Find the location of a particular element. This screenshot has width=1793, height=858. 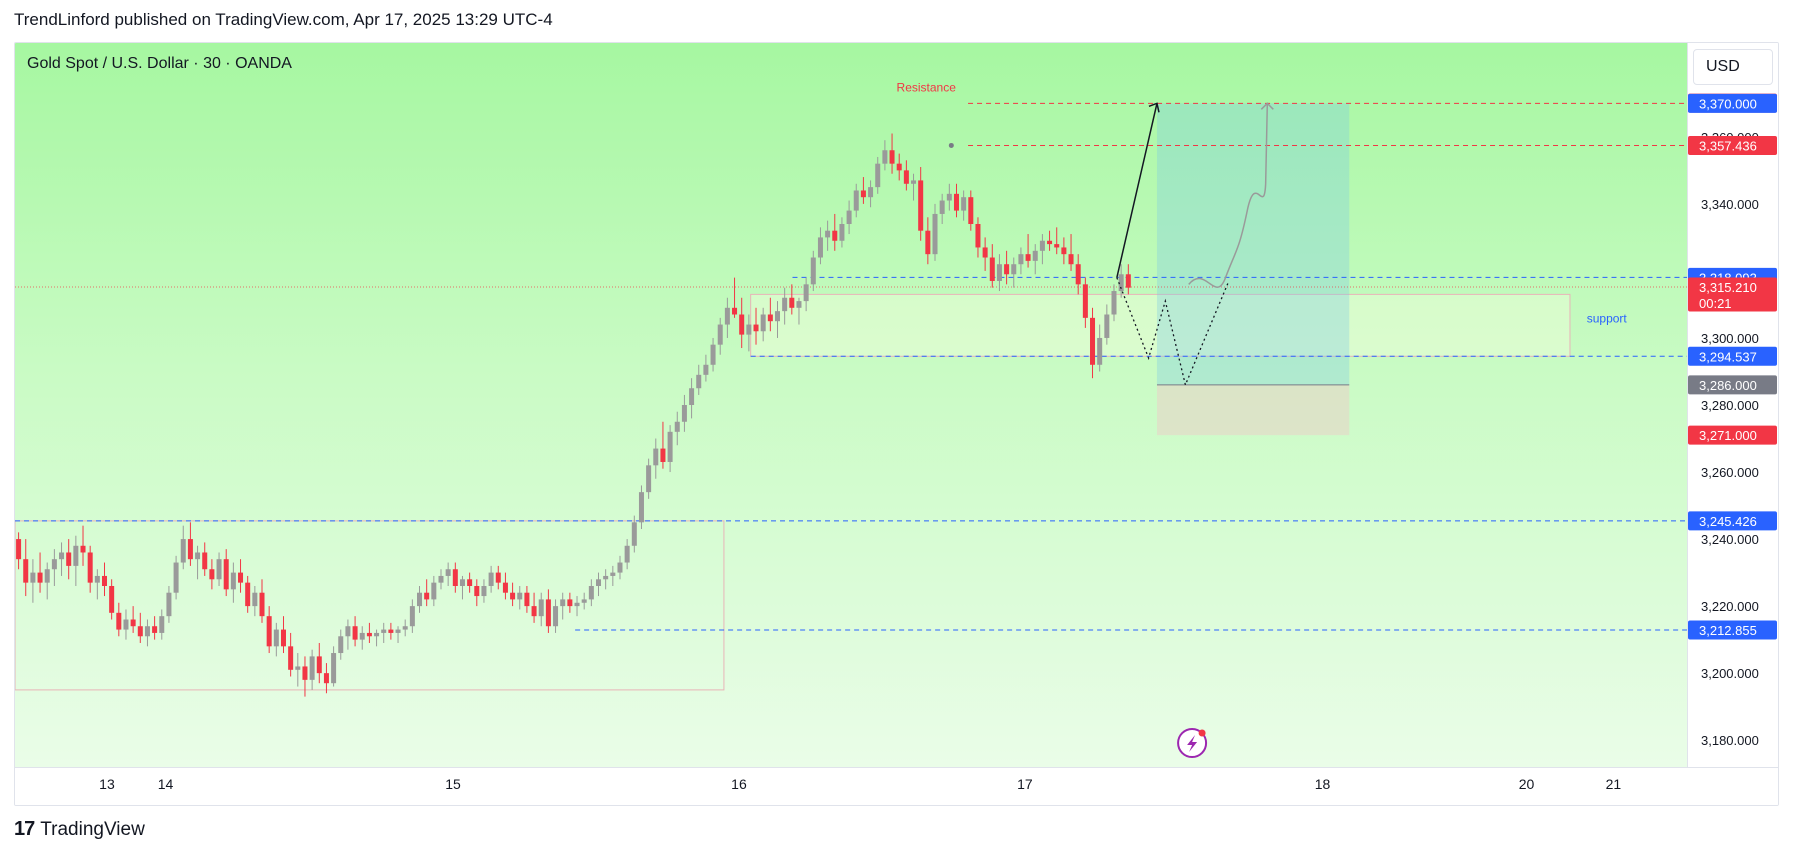

annotation-support: support is located at coordinates (1607, 319).